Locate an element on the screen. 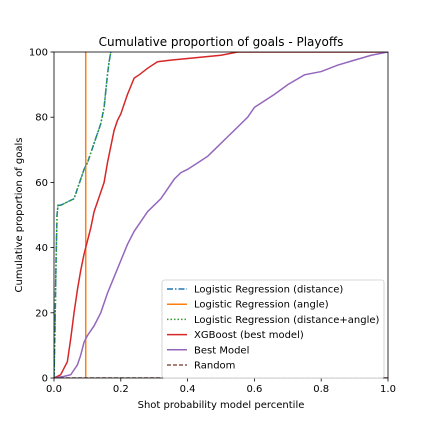  x-tick-label: 1.0 is located at coordinates (388, 389).